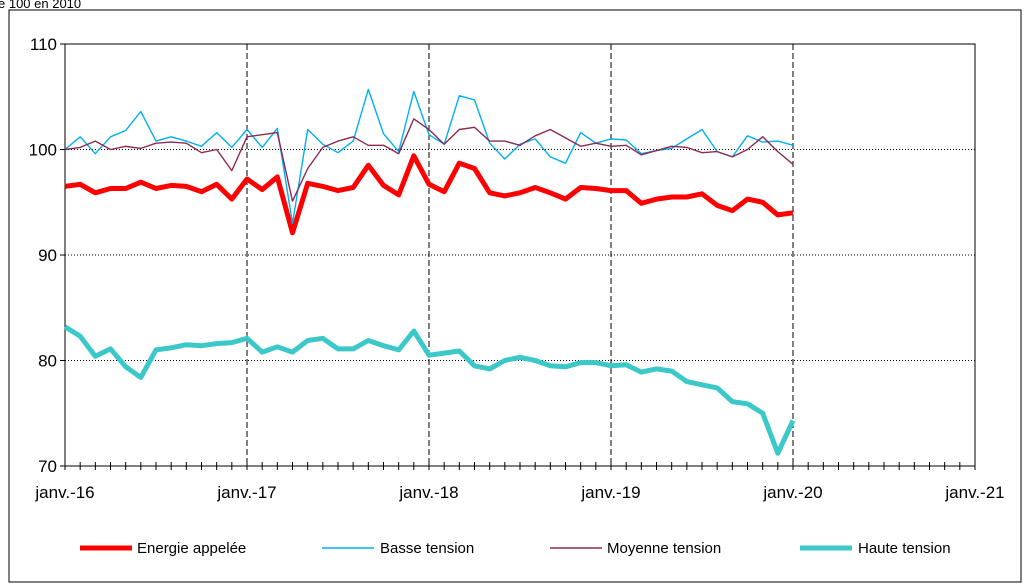 The width and height of the screenshot is (1025, 583). Describe the element at coordinates (47, 361) in the screenshot. I see `y-tick-label: 80` at that location.